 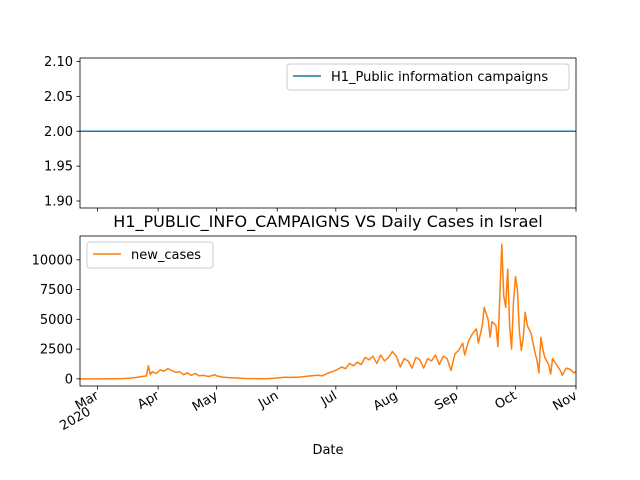 I want to click on top-x-ticks, so click(x=337, y=210).